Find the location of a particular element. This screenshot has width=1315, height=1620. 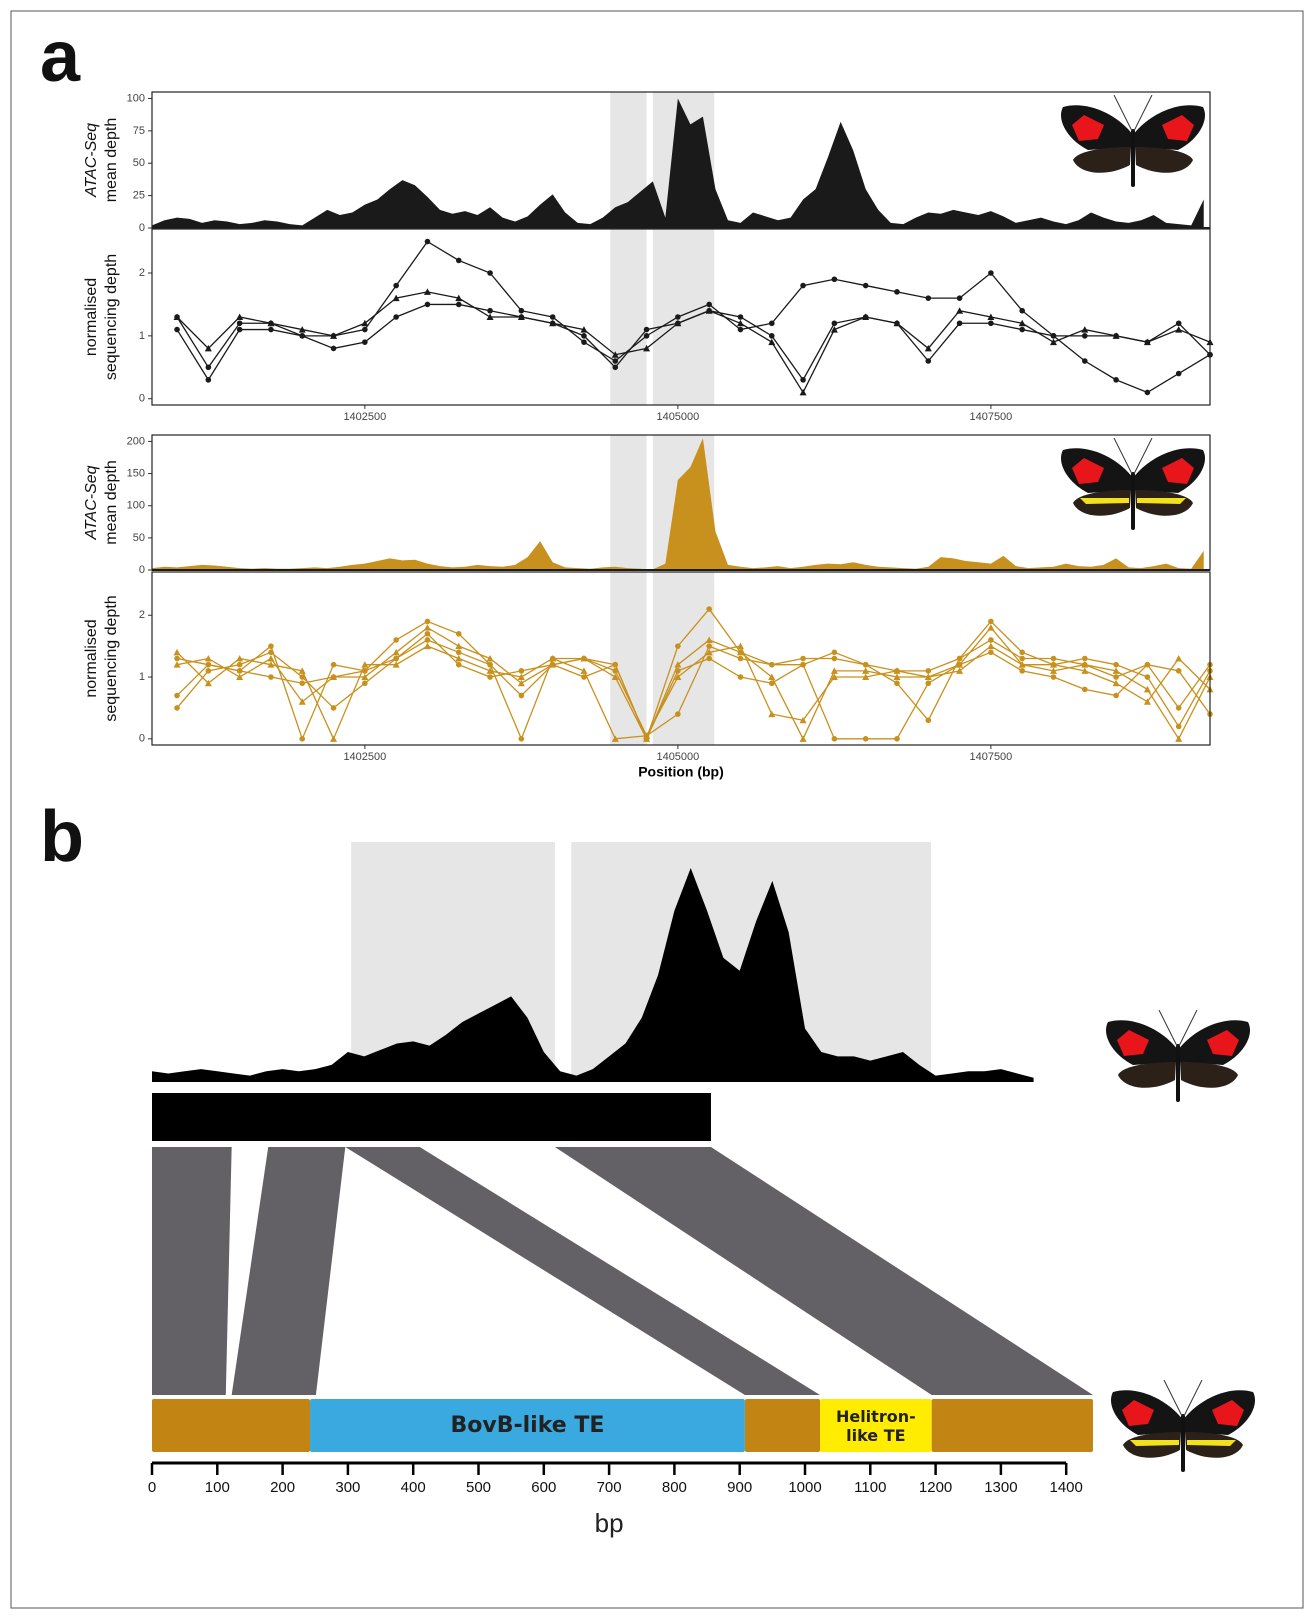

y-axis-label: mean depth is located at coordinates (111, 160).